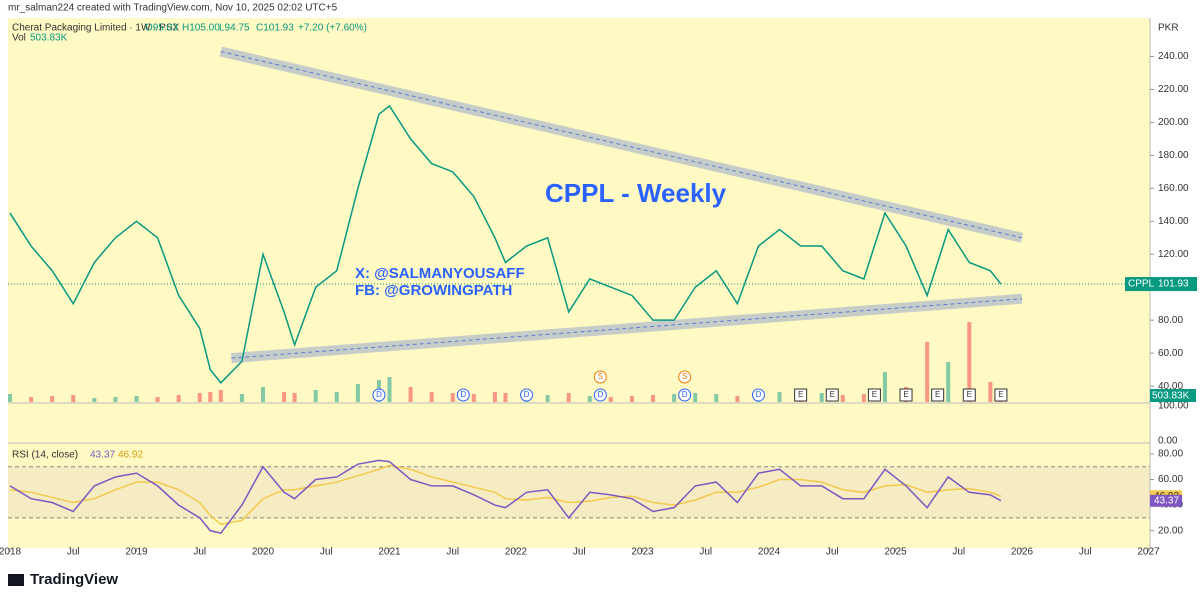 The image size is (1200, 600). What do you see at coordinates (1173, 221) in the screenshot?
I see `y-tick-label: 140.00` at bounding box center [1173, 221].